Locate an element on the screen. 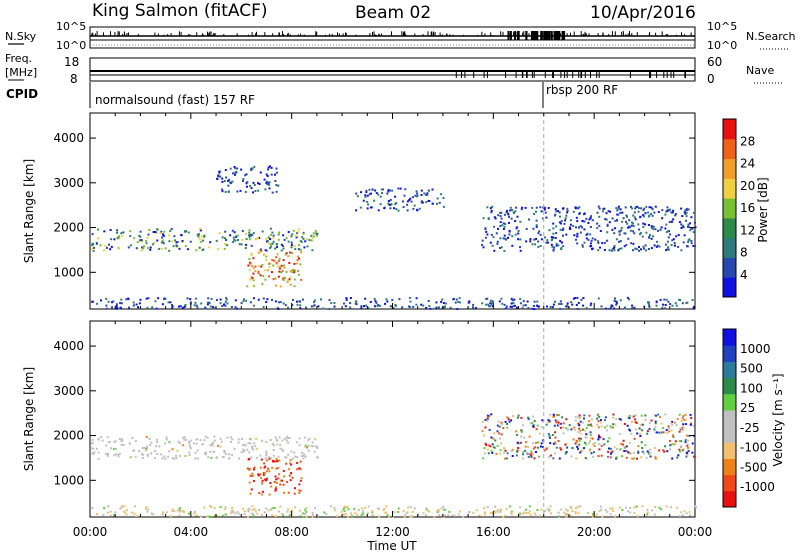 The image size is (800, 558). nave-tick-top: 60 is located at coordinates (714, 62).